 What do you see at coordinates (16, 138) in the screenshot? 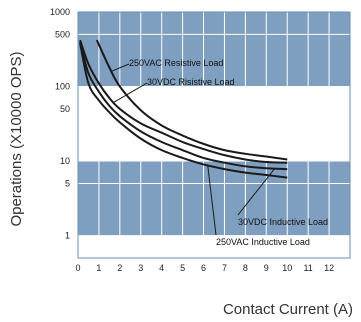
I see `y-axis-title: Operations (X10000 OPS)` at bounding box center [16, 138].